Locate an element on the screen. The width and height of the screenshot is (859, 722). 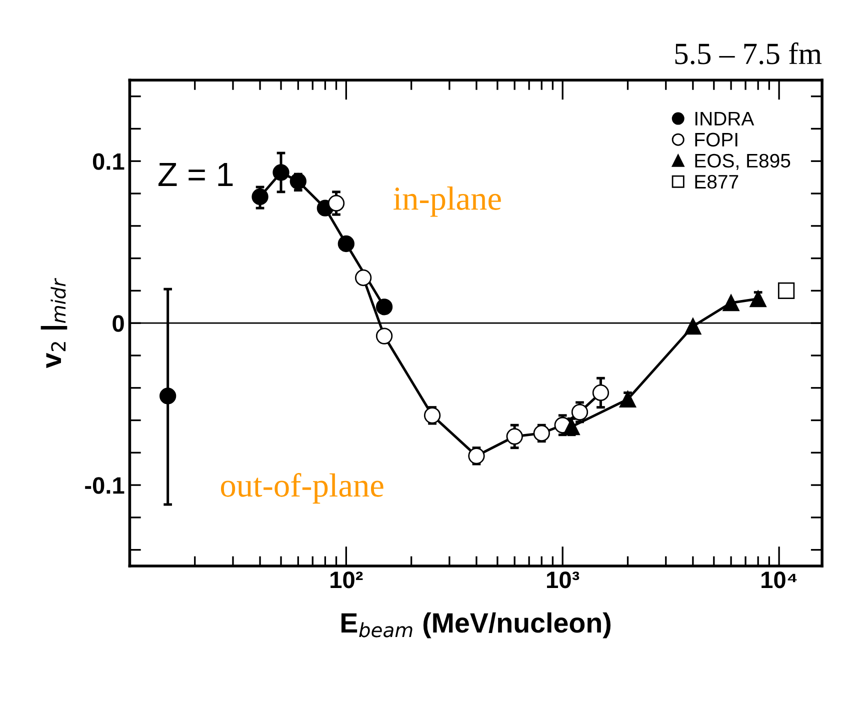
legend-label: FOPI is located at coordinates (716, 139).